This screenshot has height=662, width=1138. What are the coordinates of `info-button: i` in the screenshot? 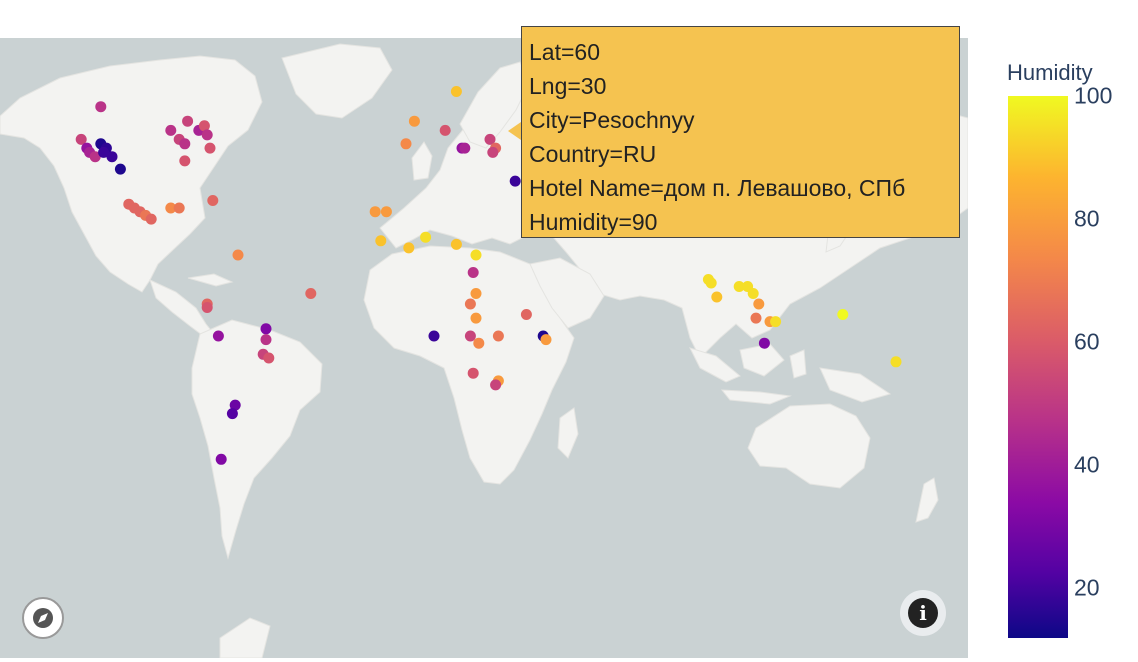 It's located at (923, 613).